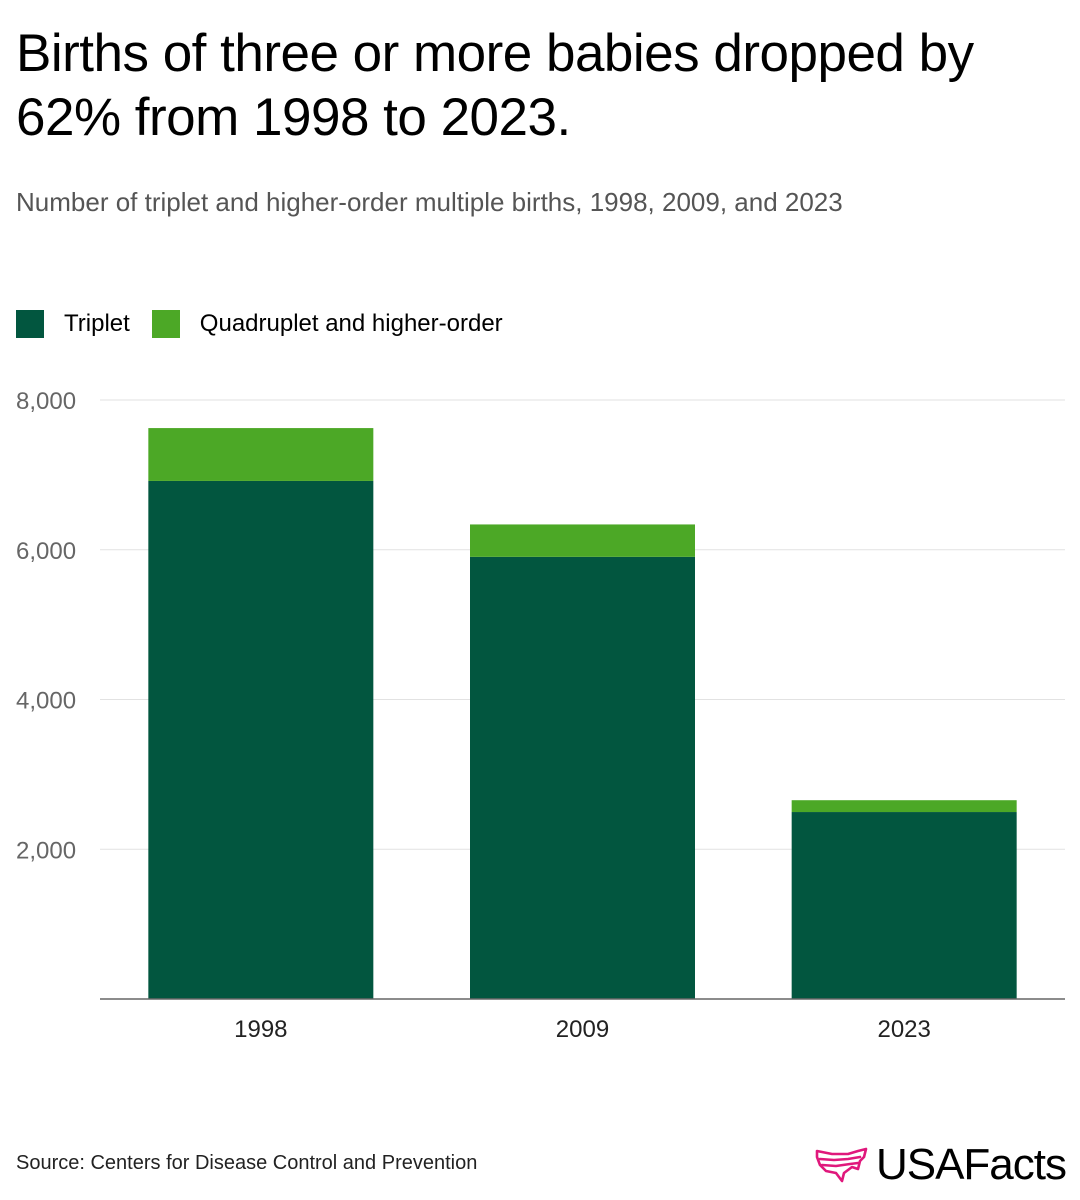 The image size is (1080, 1200). What do you see at coordinates (46, 401) in the screenshot?
I see `y-tick-label-8000: 8,000` at bounding box center [46, 401].